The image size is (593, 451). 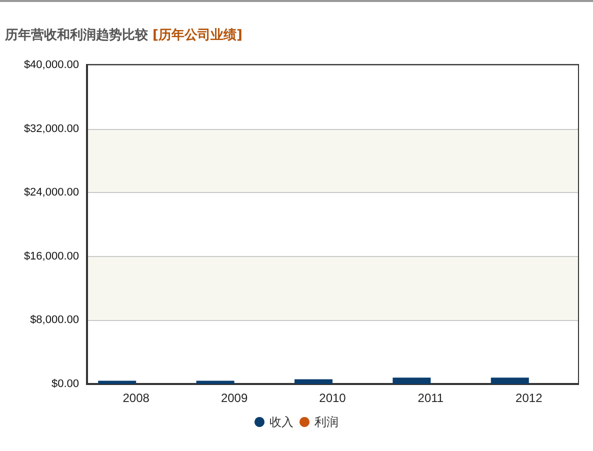 I want to click on y-tick-label: $24,000.00, so click(x=51, y=192).